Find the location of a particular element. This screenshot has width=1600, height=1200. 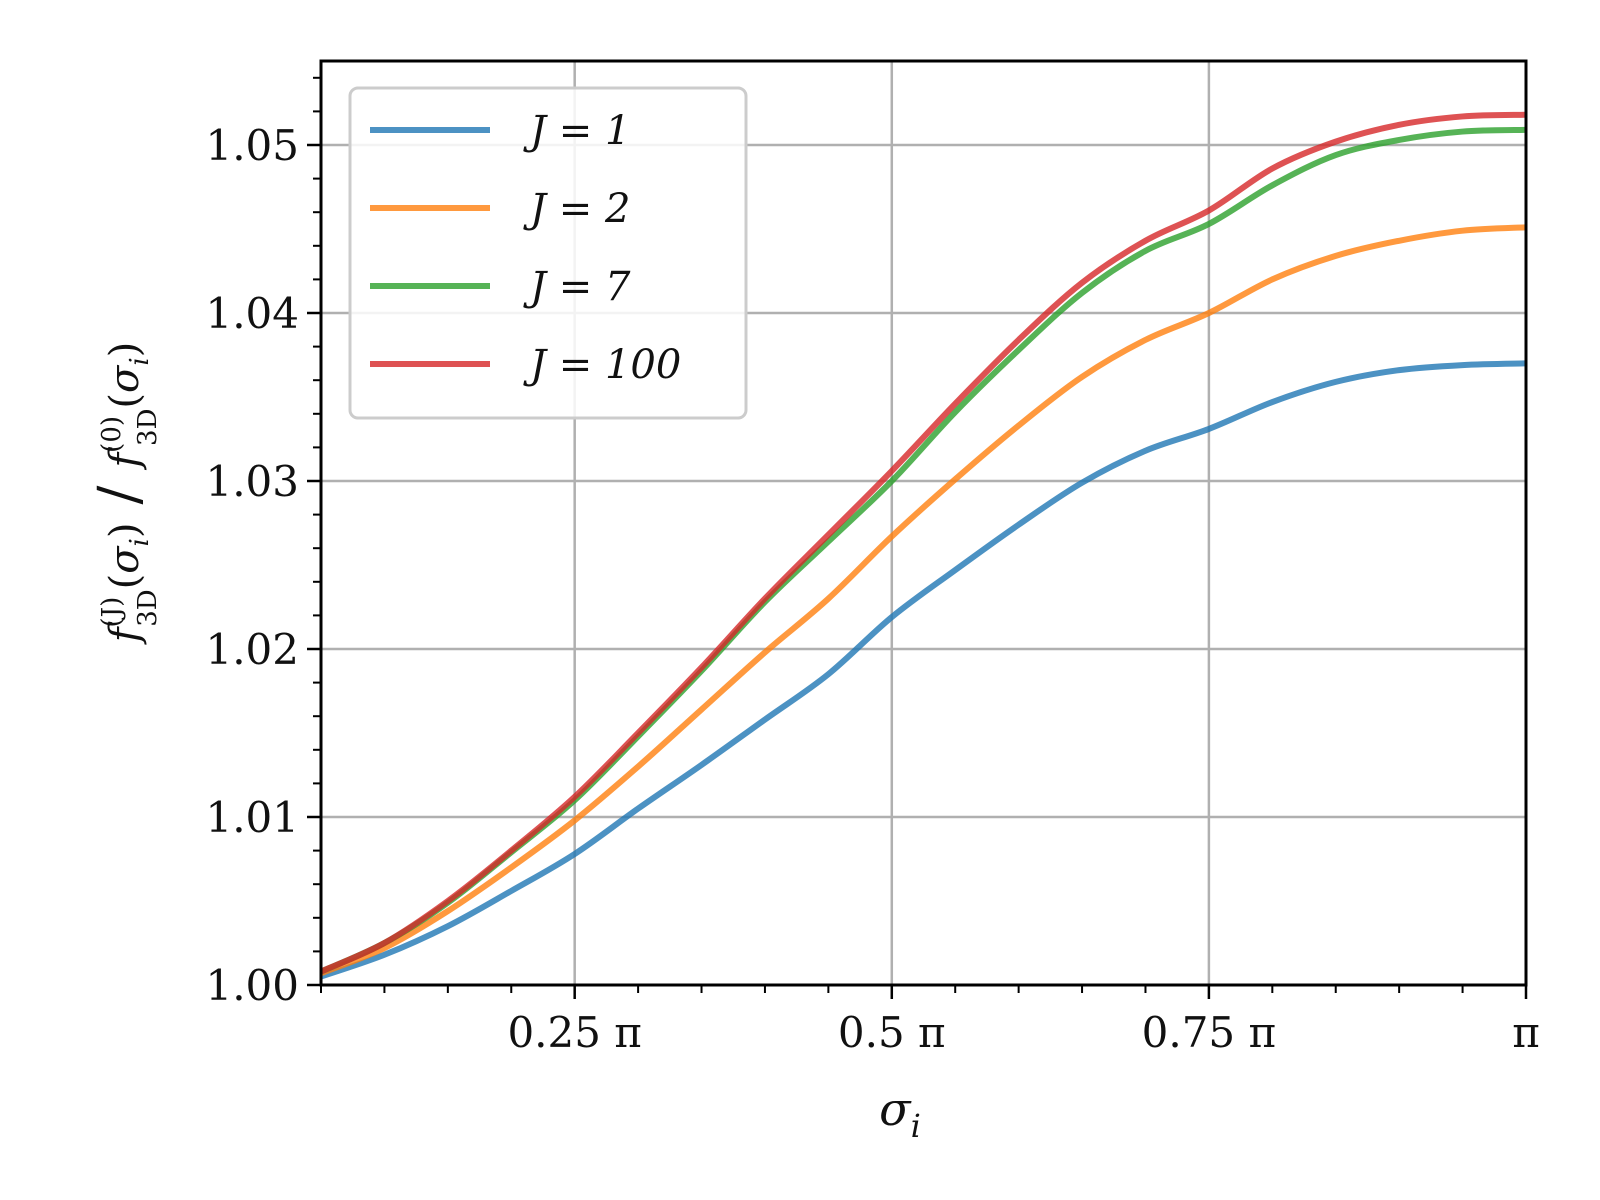

x-tick-label: π is located at coordinates (1526, 1032).